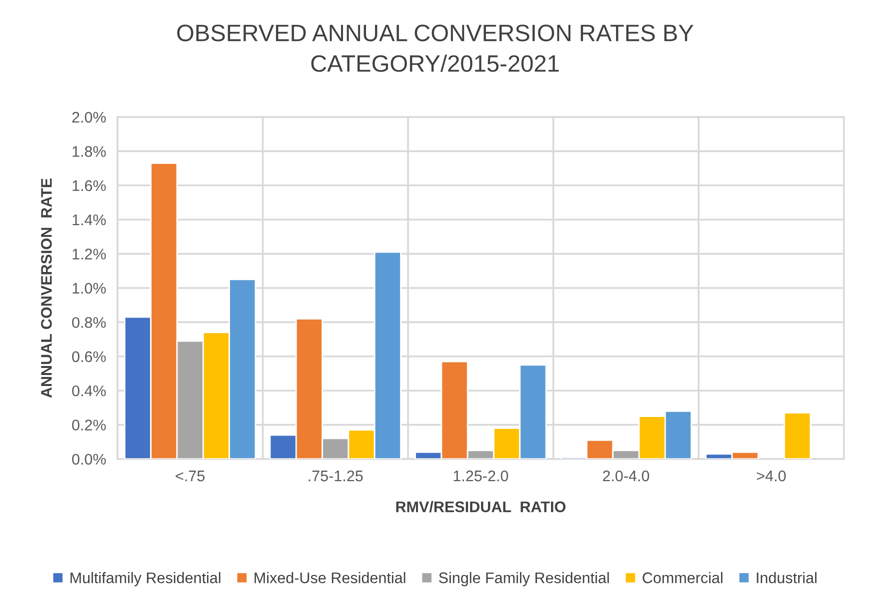  What do you see at coordinates (335, 476) in the screenshot?
I see `x-tick-label: .75-1.25` at bounding box center [335, 476].